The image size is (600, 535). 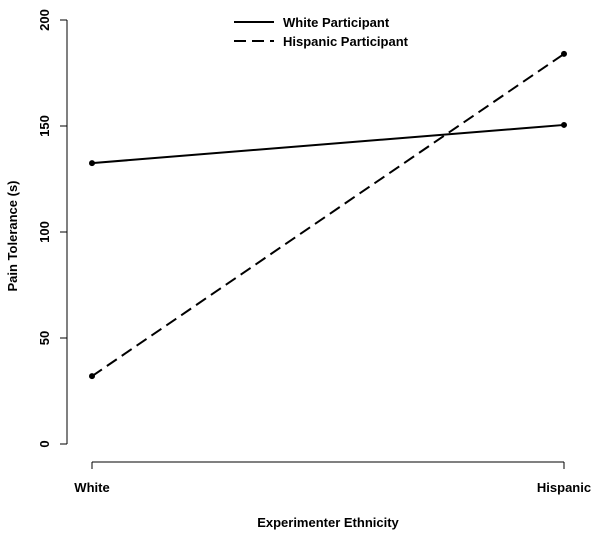 What do you see at coordinates (12, 235) in the screenshot?
I see `y-axis-label: Pain Tolerance (s)` at bounding box center [12, 235].